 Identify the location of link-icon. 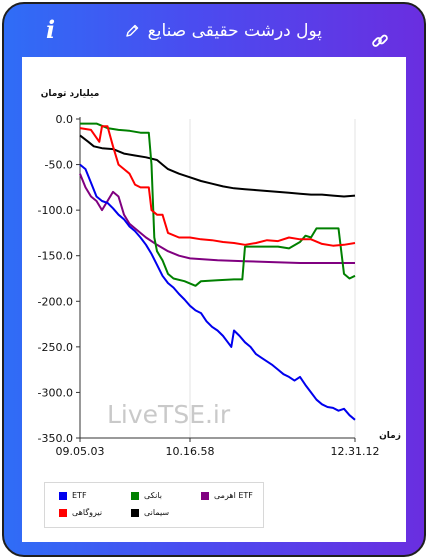
(380, 41).